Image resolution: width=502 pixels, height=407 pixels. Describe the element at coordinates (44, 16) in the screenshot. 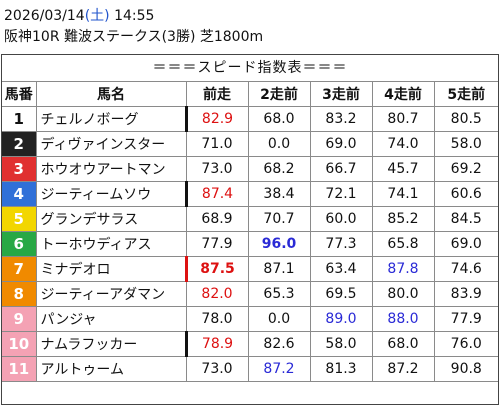

I see `race-date: 2026/03/14` at that location.